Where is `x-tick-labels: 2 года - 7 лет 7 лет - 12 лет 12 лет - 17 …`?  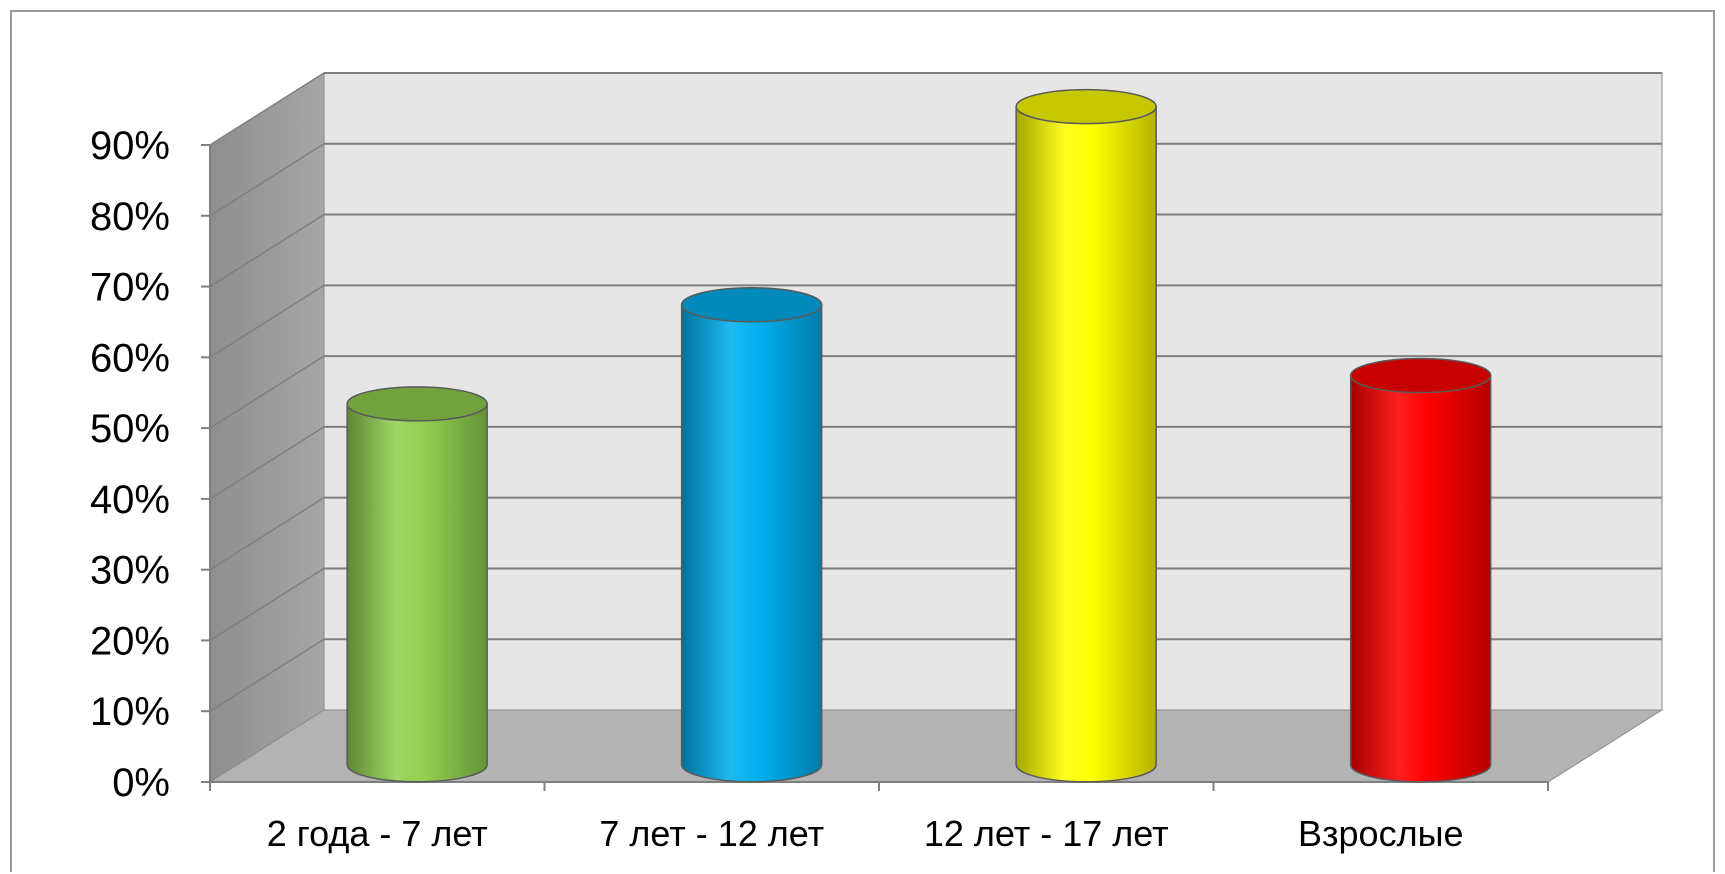
x-tick-labels: 2 года - 7 лет 7 лет - 12 лет 12 лет - 17 … is located at coordinates (865, 833).